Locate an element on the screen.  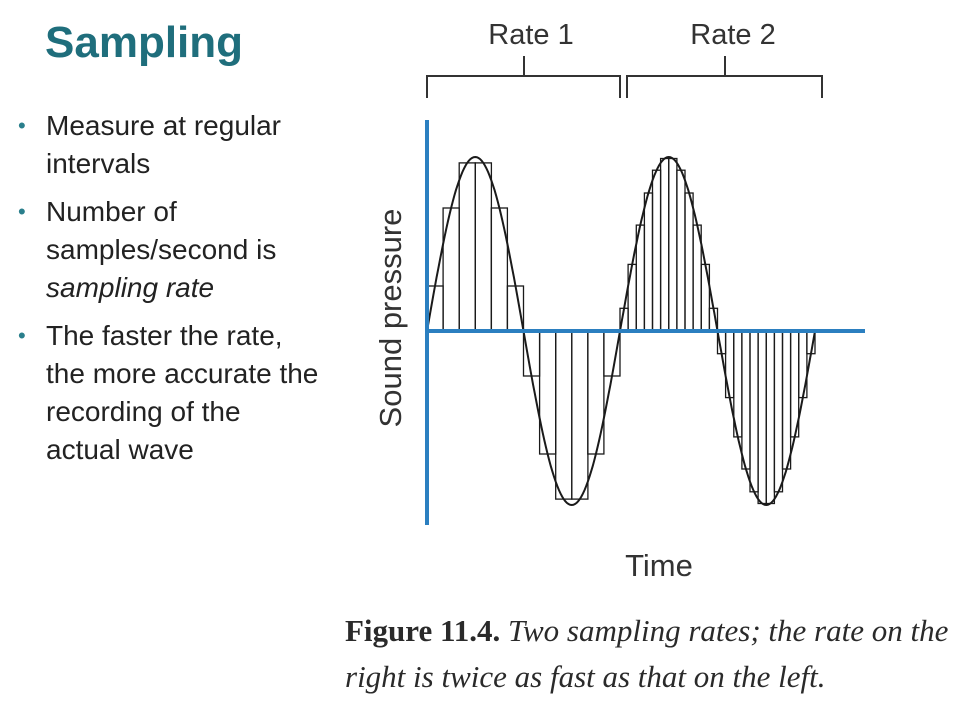
rate-2-label: Rate 2 is located at coordinates (732, 35).